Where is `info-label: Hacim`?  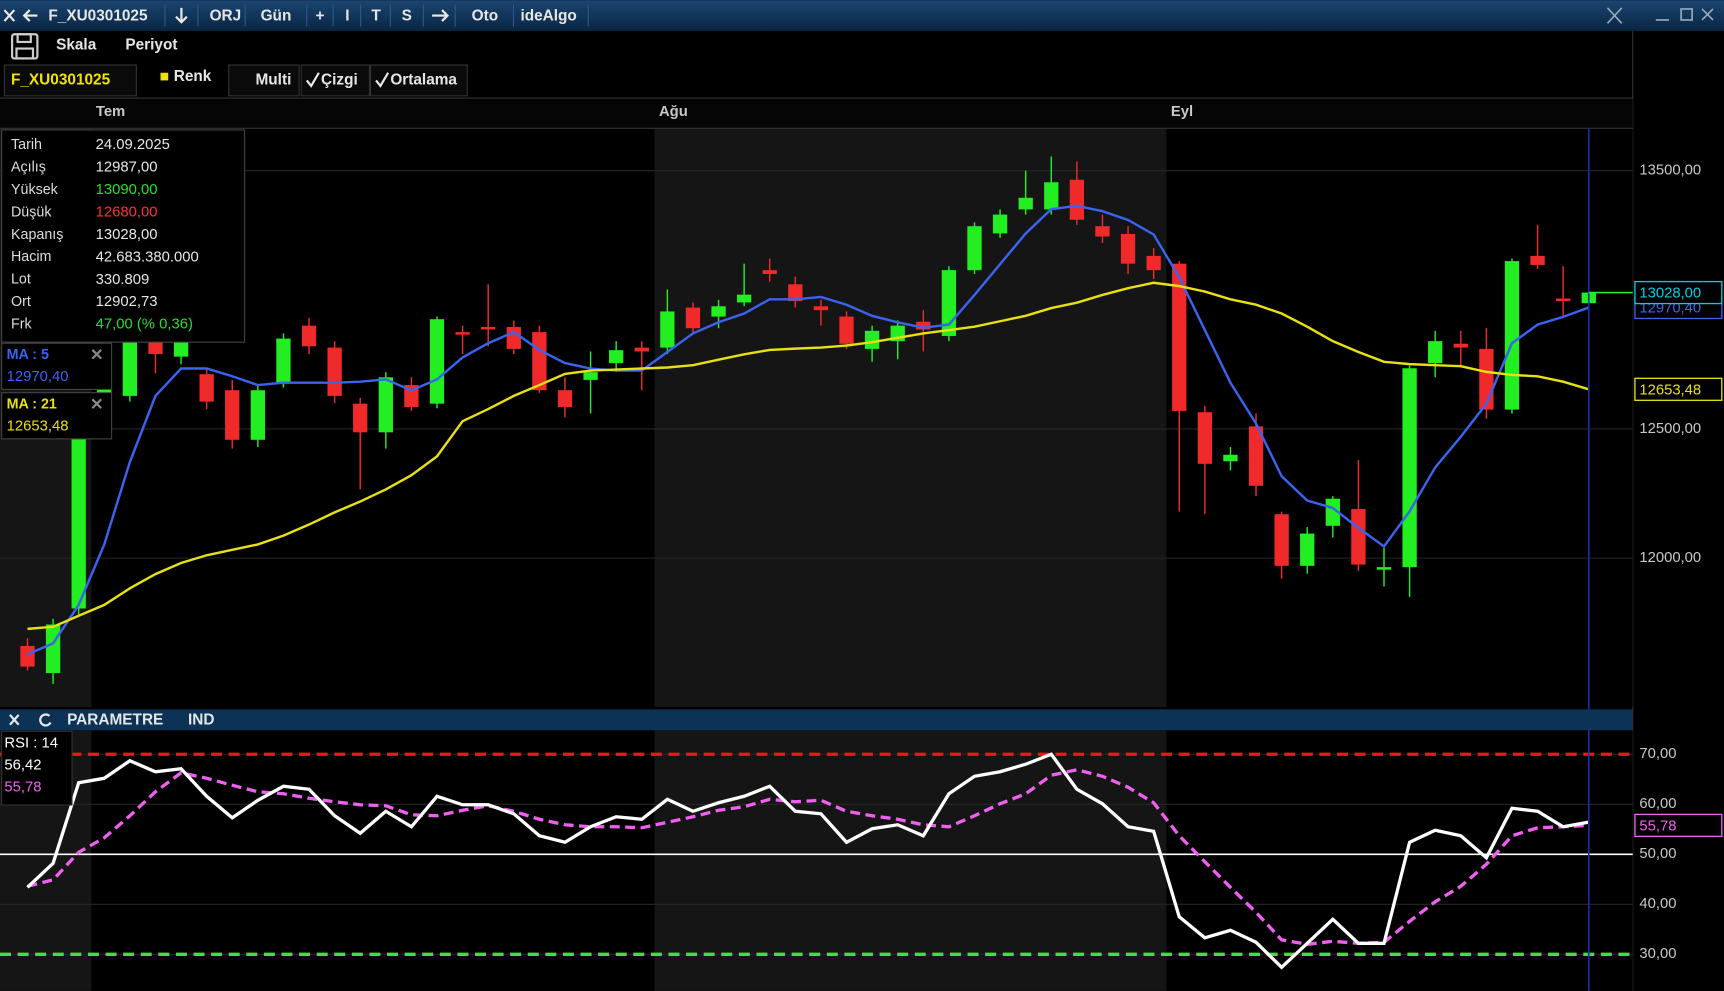 info-label: Hacim is located at coordinates (31, 257).